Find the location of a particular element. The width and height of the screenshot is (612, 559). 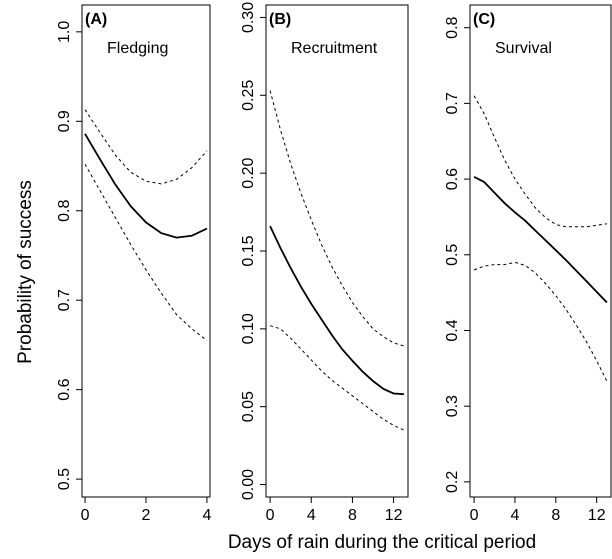

panel-title: Survival is located at coordinates (523, 48).